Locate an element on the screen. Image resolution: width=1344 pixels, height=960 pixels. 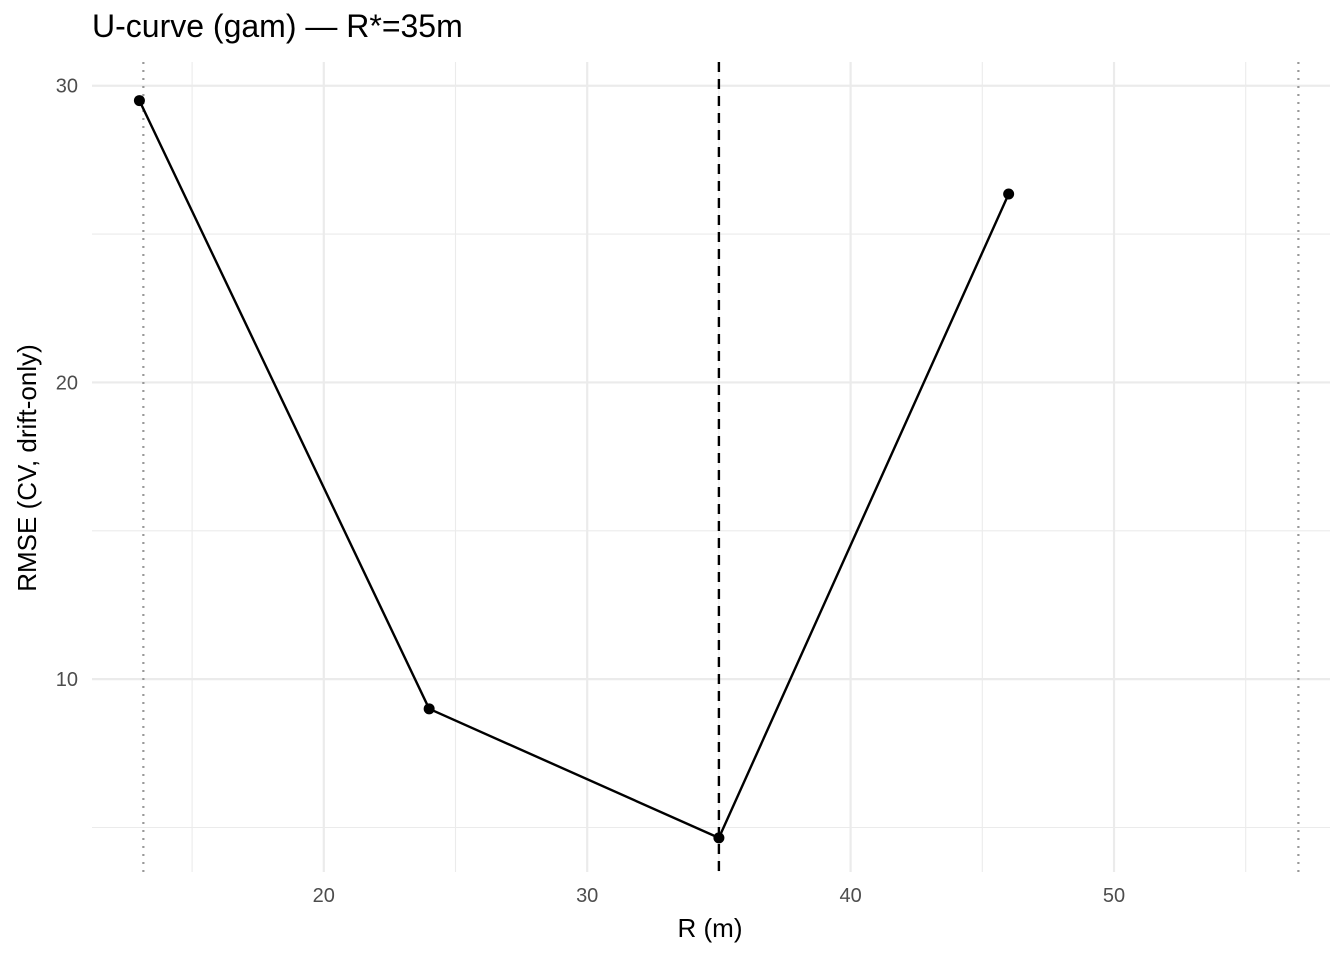
chart-title: U-curve (gam) — R*=35m is located at coordinates (277, 26).